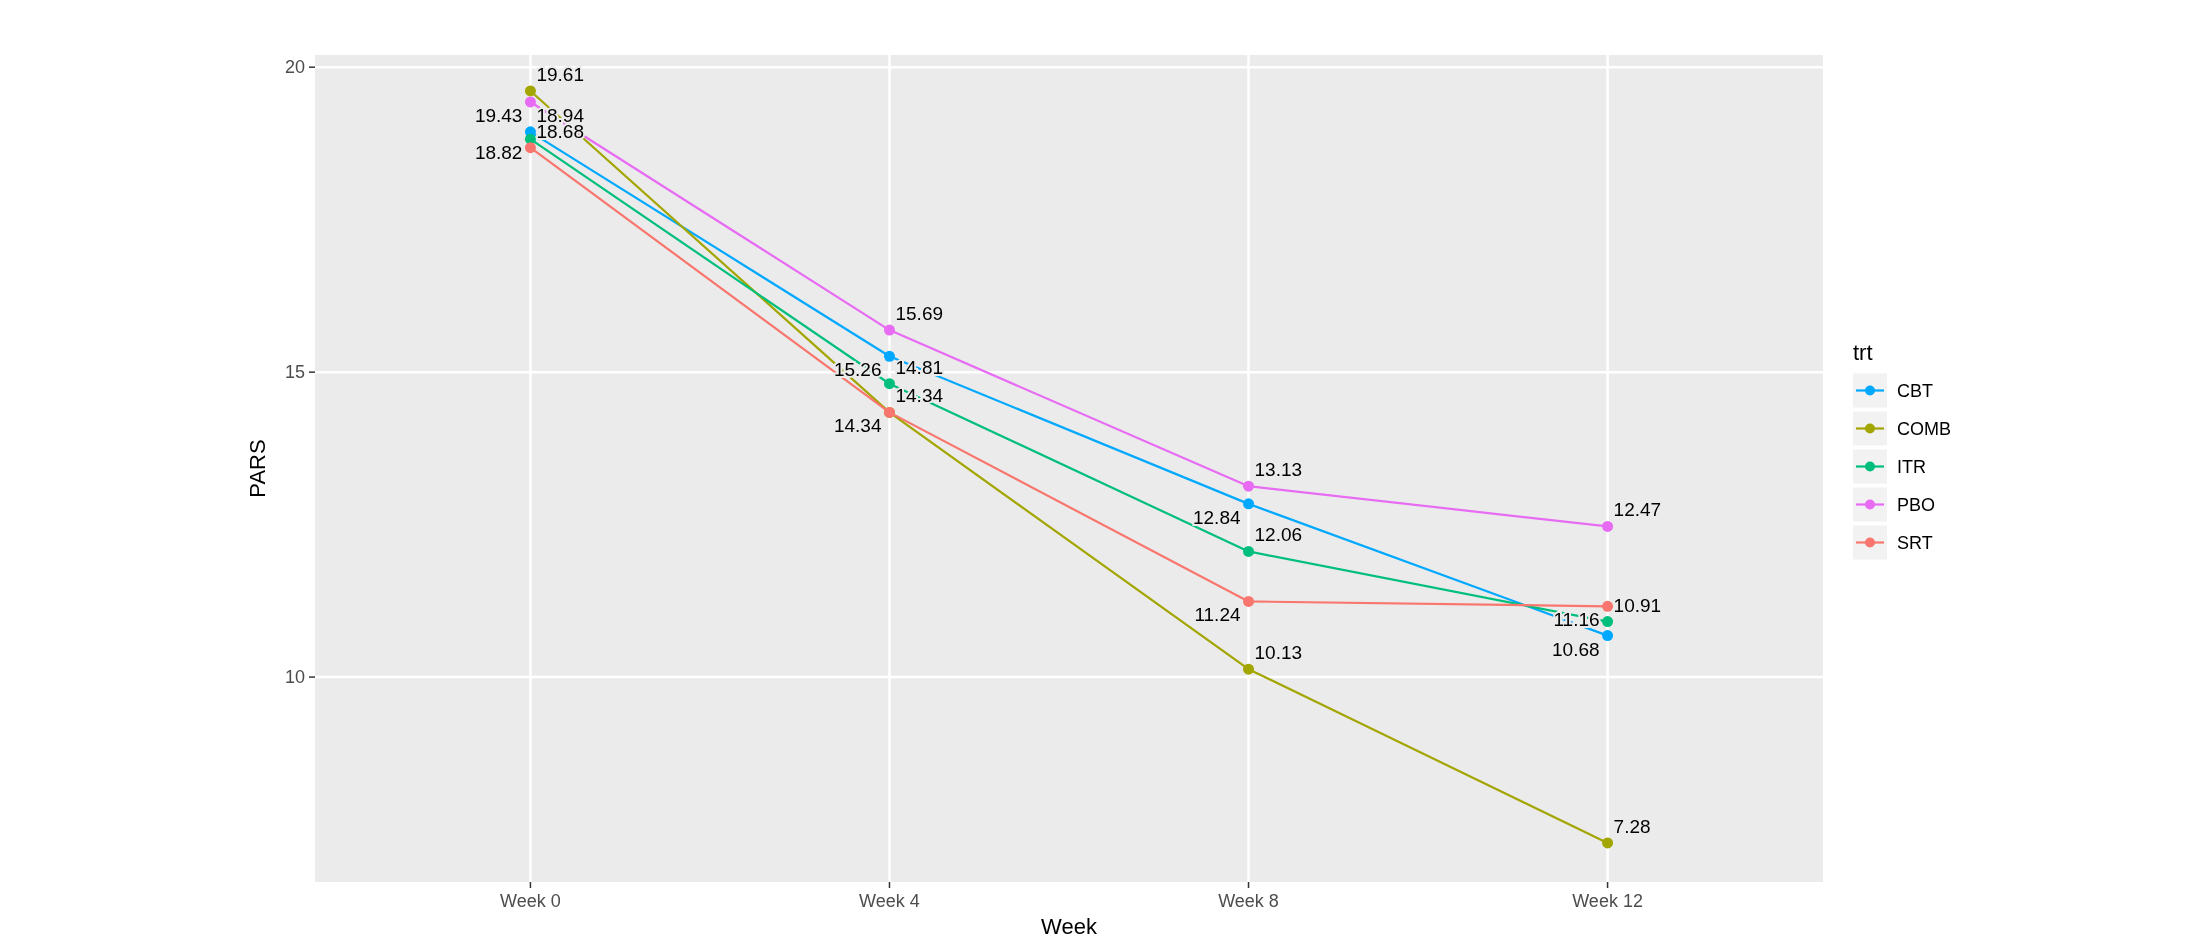 This screenshot has height=945, width=2211. Describe the element at coordinates (1911, 466) in the screenshot. I see `legend-label: ITR` at that location.